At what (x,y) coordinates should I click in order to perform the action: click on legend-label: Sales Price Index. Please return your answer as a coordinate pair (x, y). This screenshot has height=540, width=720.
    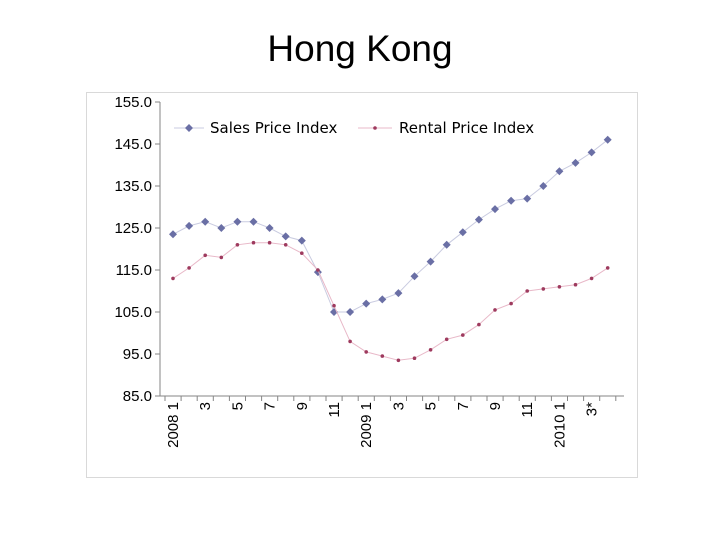
    Looking at the image, I should click on (273, 128).